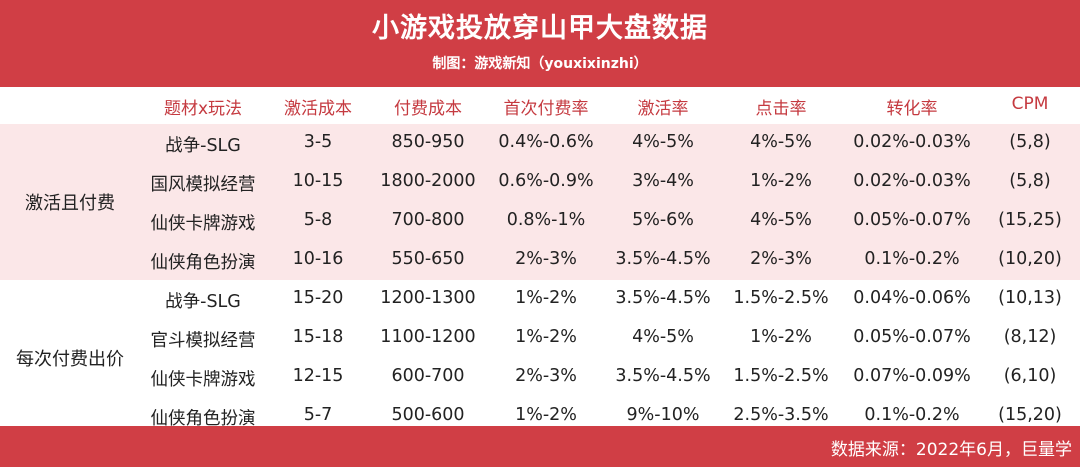 This screenshot has width=1080, height=467. What do you see at coordinates (546, 220) in the screenshot?
I see `cell-first-pay-rate: 0.8%-1%` at bounding box center [546, 220].